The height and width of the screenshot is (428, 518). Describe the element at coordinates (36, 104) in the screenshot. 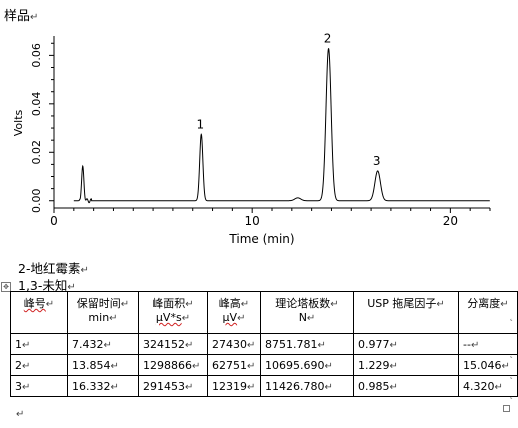

I see `y-tick-label: 0.04` at that location.